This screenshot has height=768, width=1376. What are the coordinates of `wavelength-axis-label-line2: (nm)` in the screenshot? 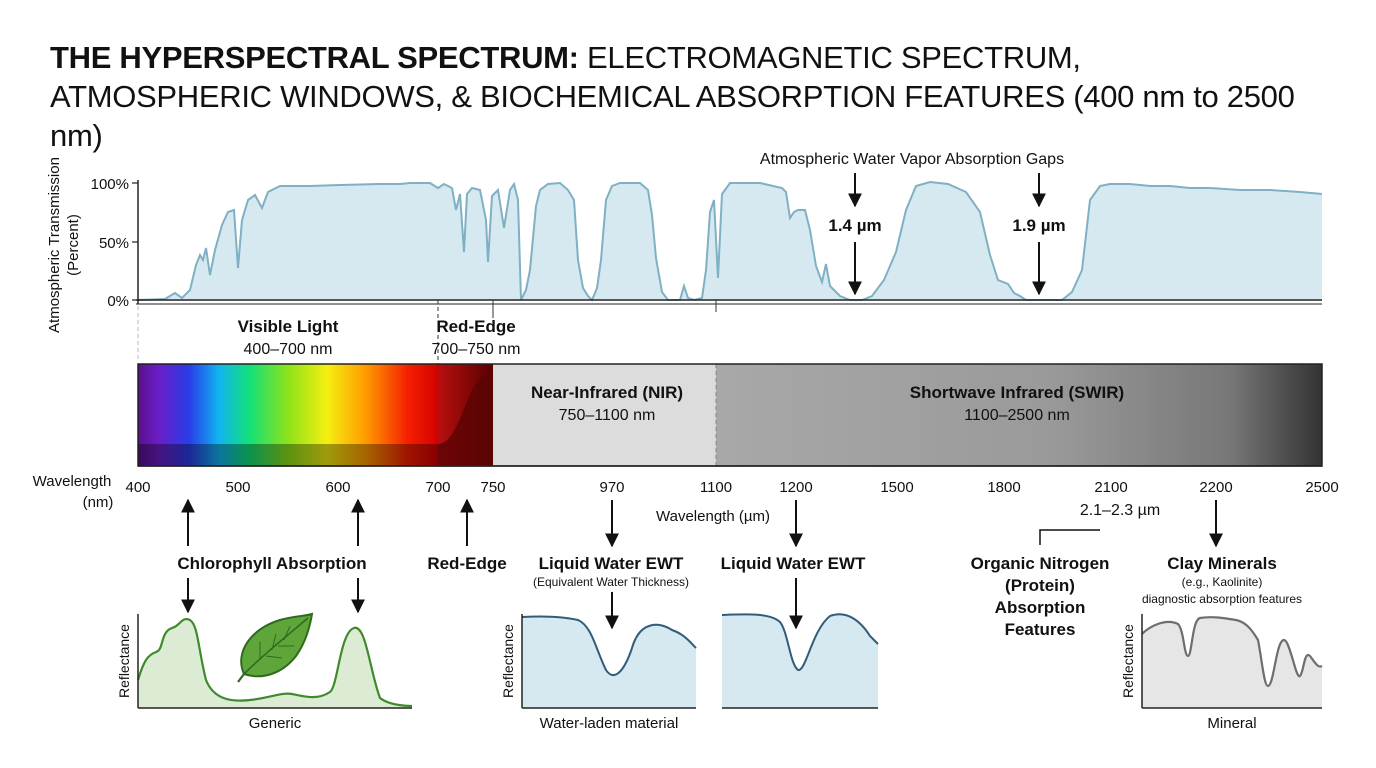 It's located at (98, 502).